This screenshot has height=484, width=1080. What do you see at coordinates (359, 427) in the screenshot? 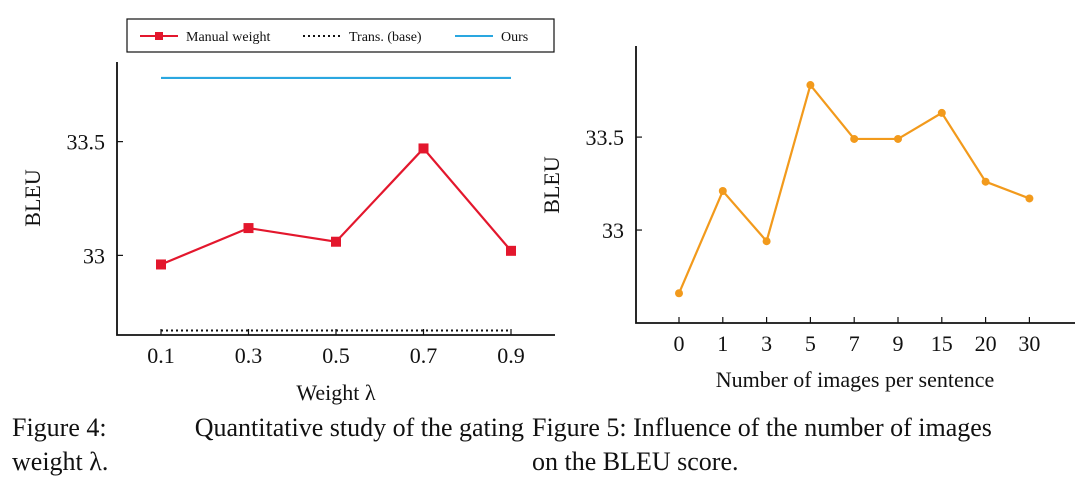
I see `figure4-caption-text: Quantitative study of the gating` at bounding box center [359, 427].